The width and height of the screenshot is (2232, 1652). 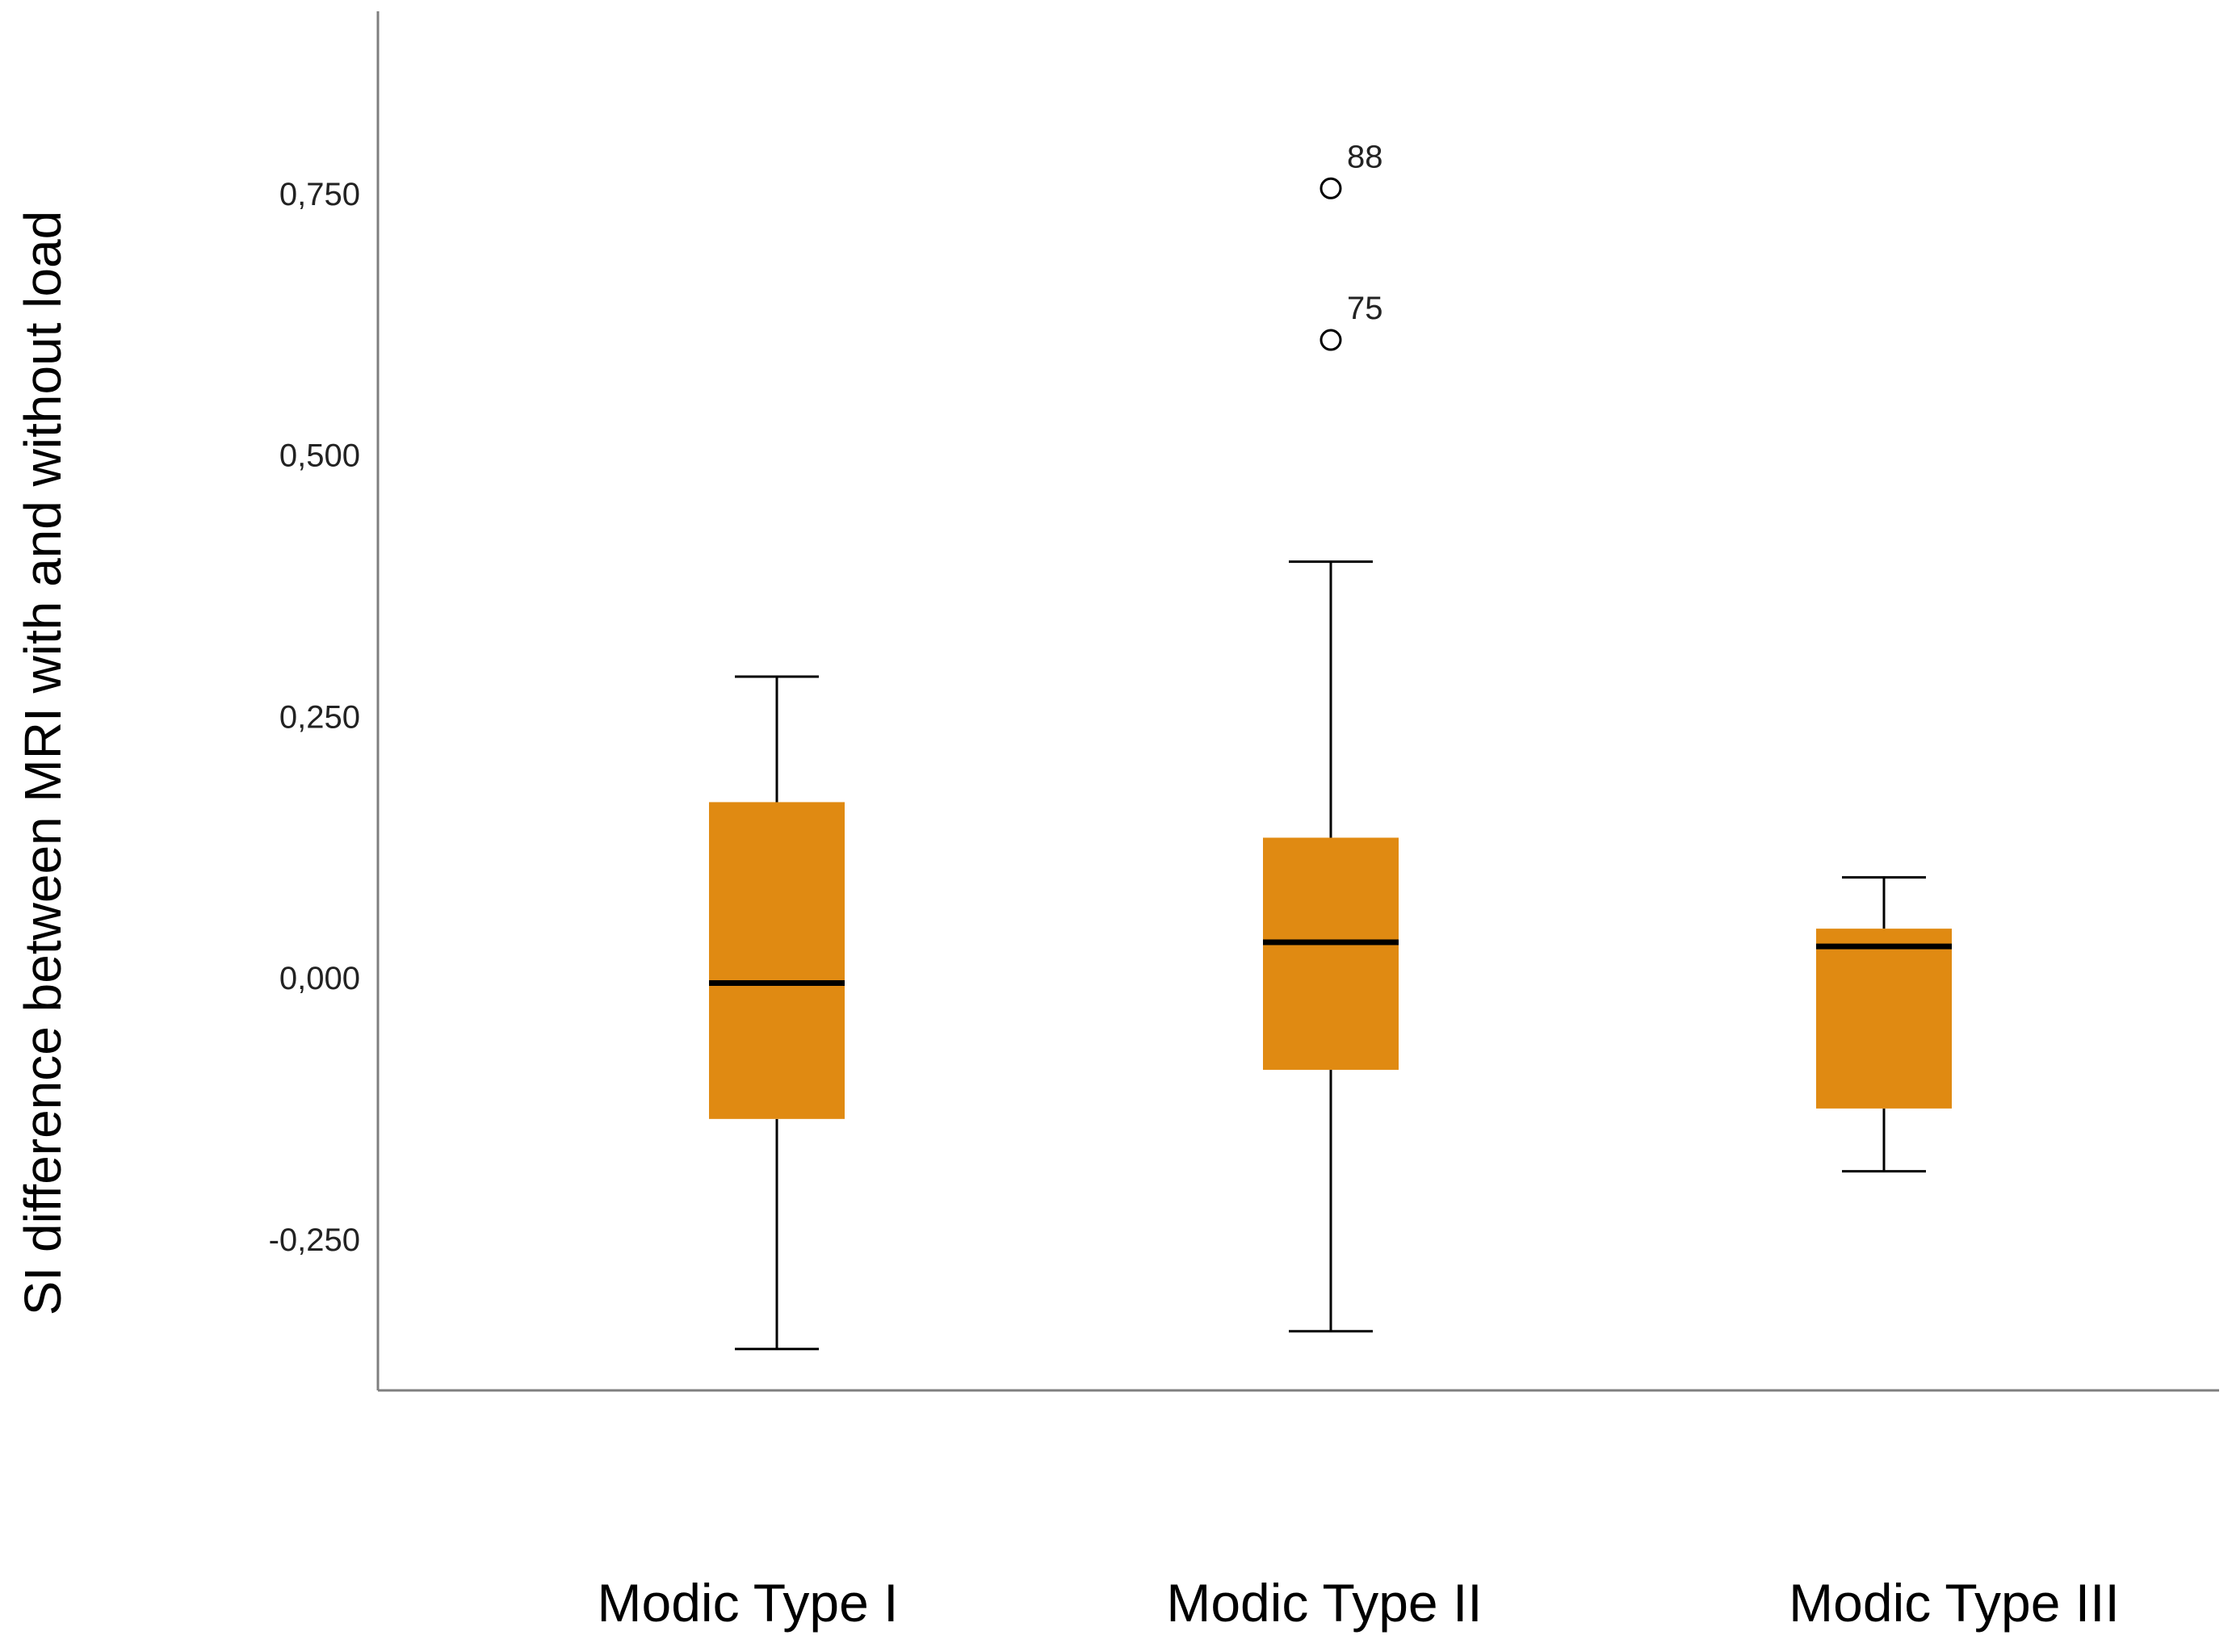 What do you see at coordinates (748, 1603) in the screenshot?
I see `x-category-label: Modic Type I` at bounding box center [748, 1603].